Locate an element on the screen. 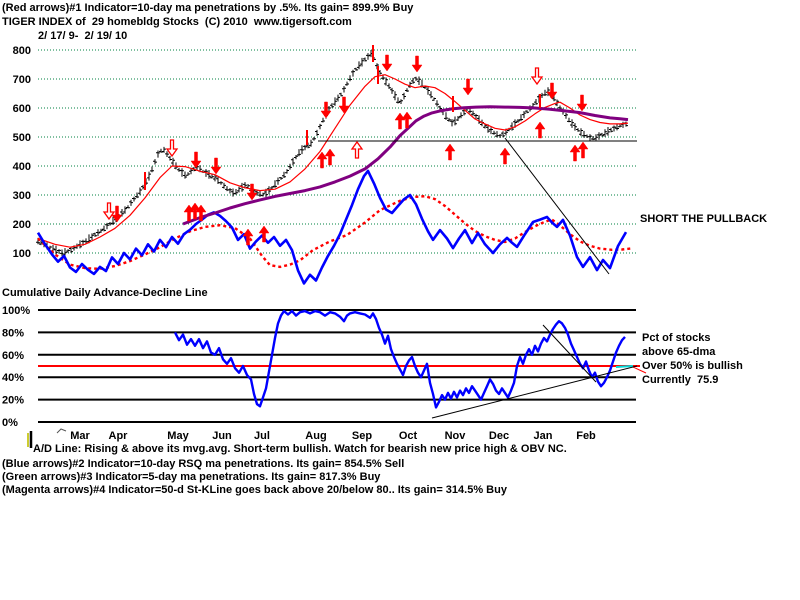 This screenshot has width=800, height=600. lower-ytick-100: 100% is located at coordinates (16, 311).